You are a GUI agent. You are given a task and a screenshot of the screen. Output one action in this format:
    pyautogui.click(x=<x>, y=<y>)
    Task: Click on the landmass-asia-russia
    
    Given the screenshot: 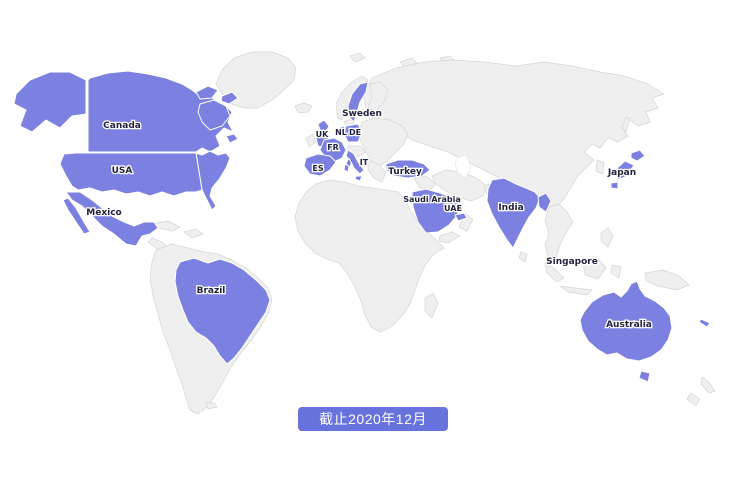 What is the action you would take?
    pyautogui.click(x=514, y=136)
    